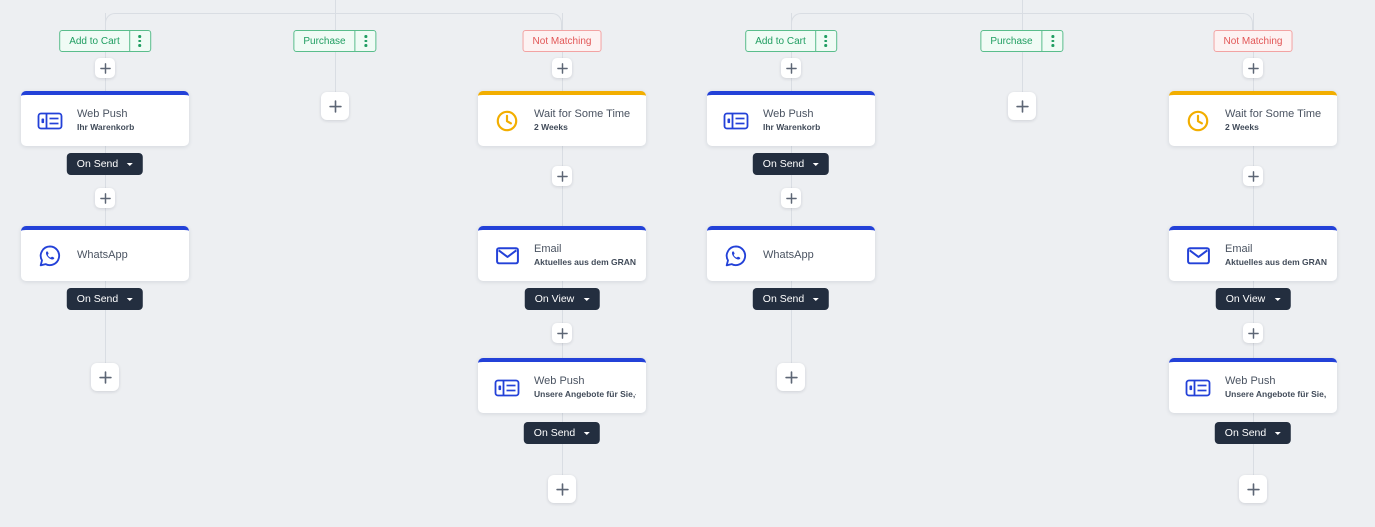 This screenshot has height=527, width=1375. I want to click on node-subtitle: Ihr Warenkorb, so click(792, 128).